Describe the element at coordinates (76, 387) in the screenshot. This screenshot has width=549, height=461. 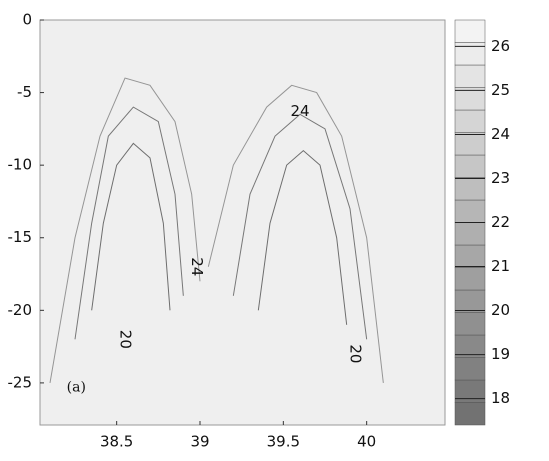
I see `panel-label: (a)` at that location.